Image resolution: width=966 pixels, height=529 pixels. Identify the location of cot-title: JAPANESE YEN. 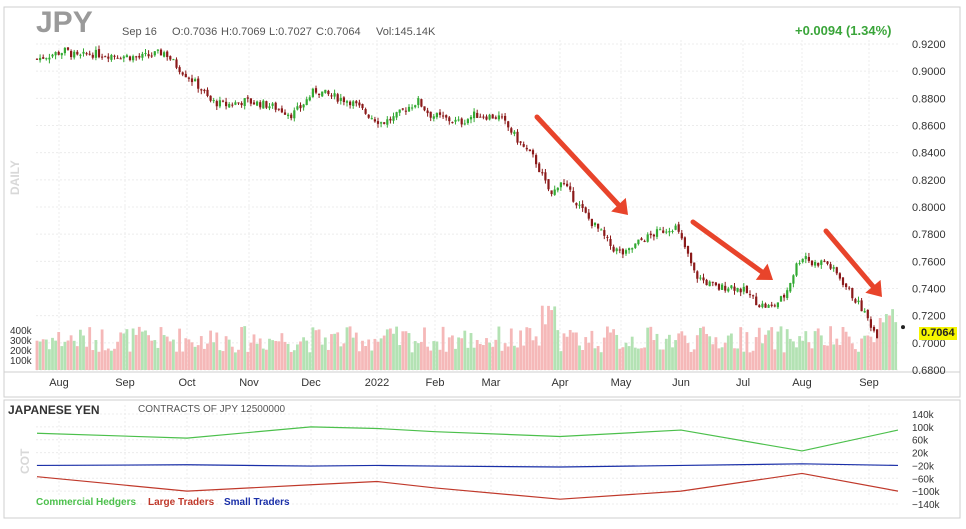
(54, 410).